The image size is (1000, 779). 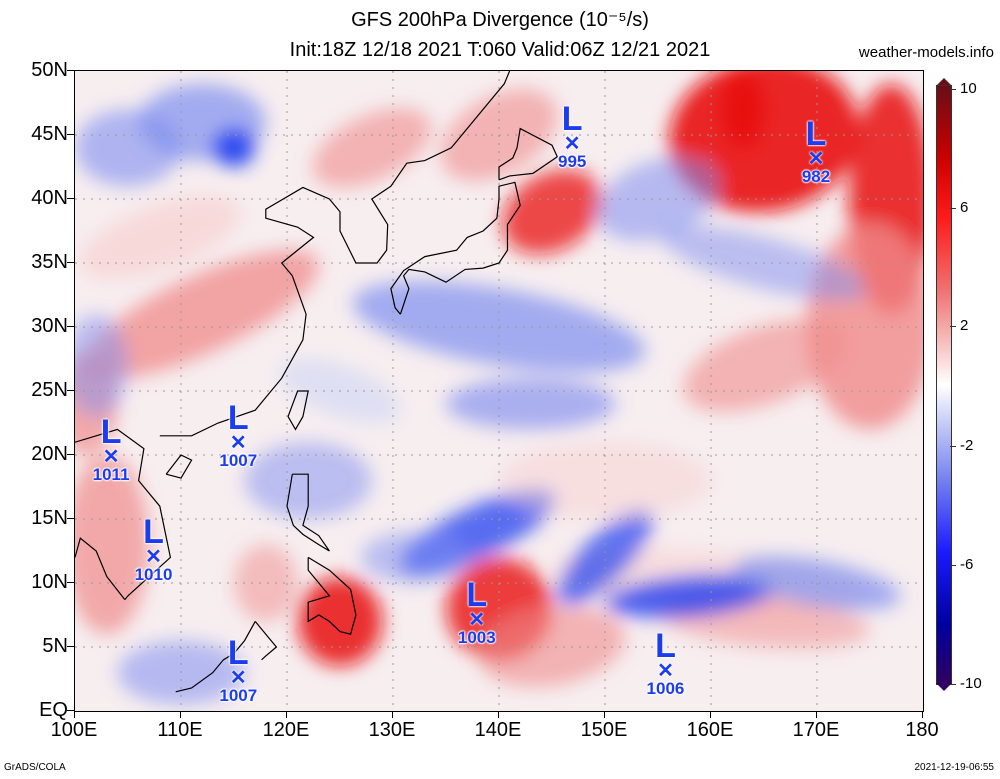 What do you see at coordinates (967, 564) in the screenshot?
I see `colorbar-label: -6` at bounding box center [967, 564].